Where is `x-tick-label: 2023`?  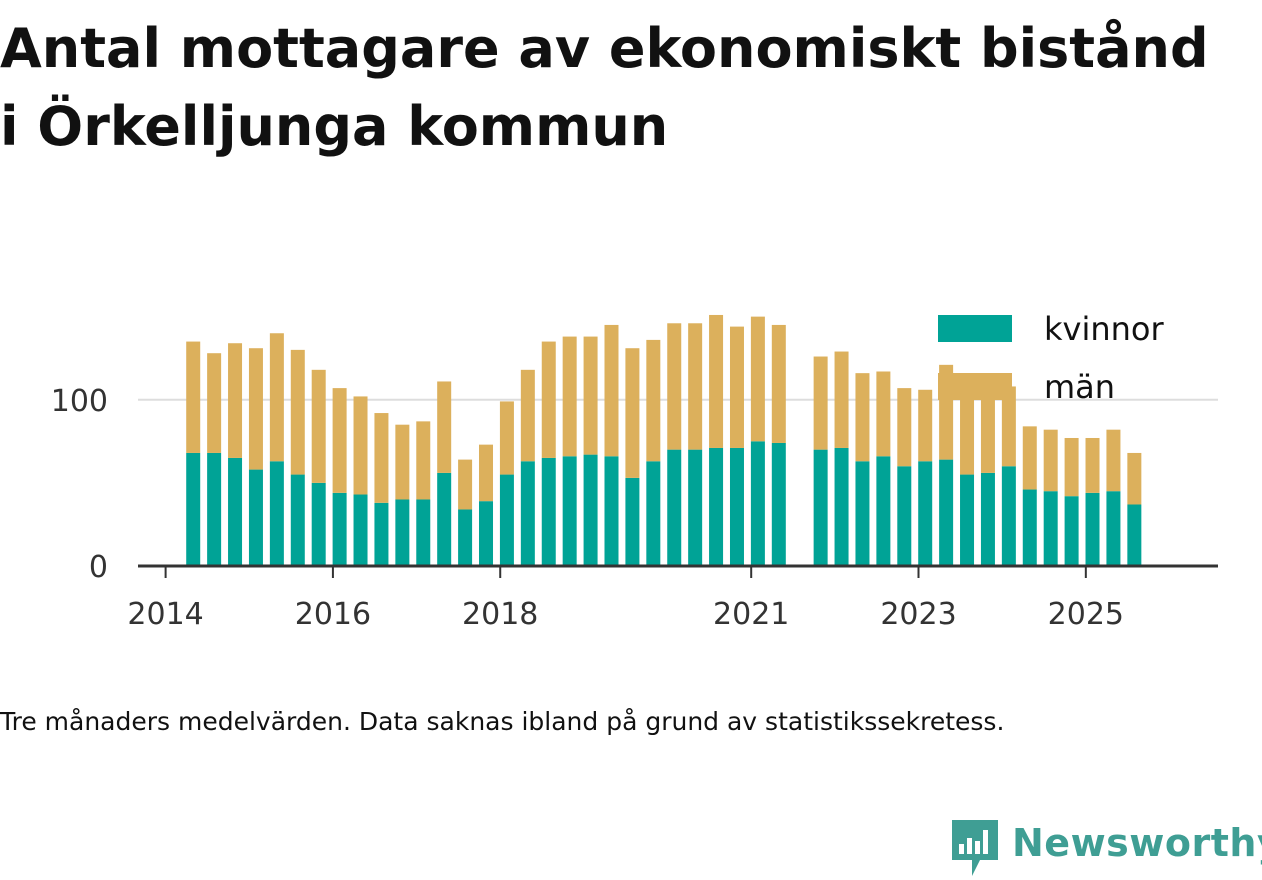 x-tick-label: 2023 is located at coordinates (918, 614).